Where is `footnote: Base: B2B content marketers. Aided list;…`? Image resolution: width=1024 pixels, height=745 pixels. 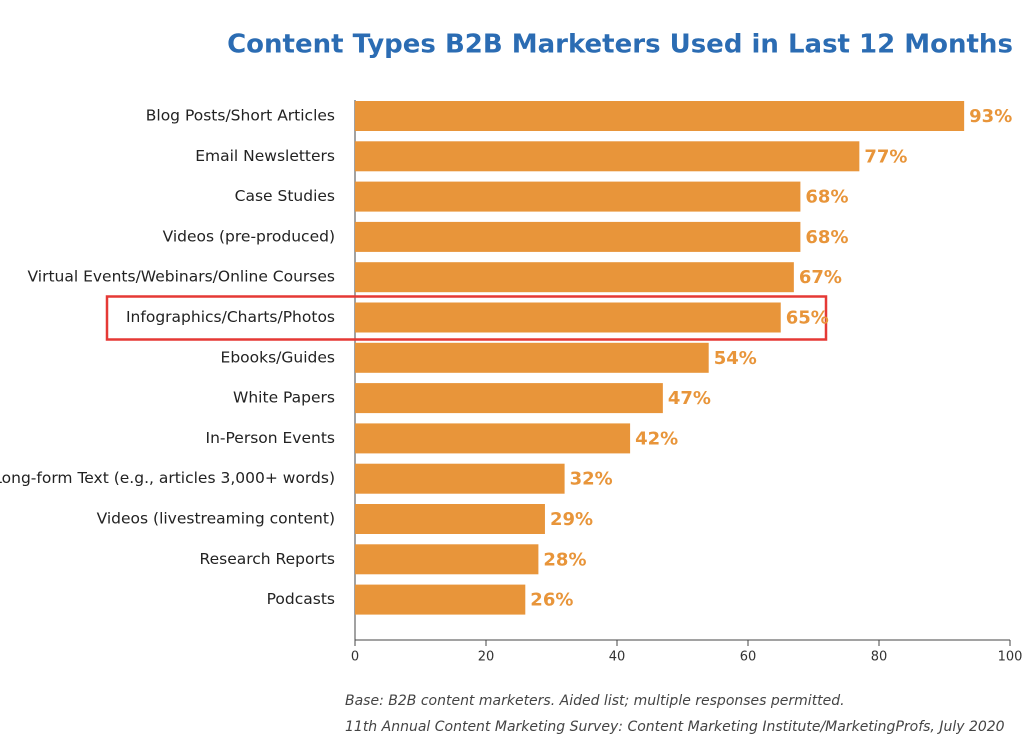 footnote: Base: B2B content marketers. Aided list;… is located at coordinates (595, 701).